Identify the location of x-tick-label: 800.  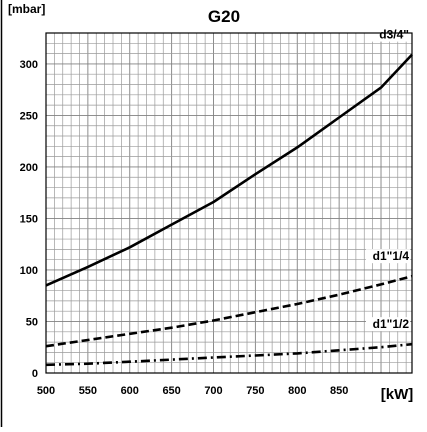
(297, 391).